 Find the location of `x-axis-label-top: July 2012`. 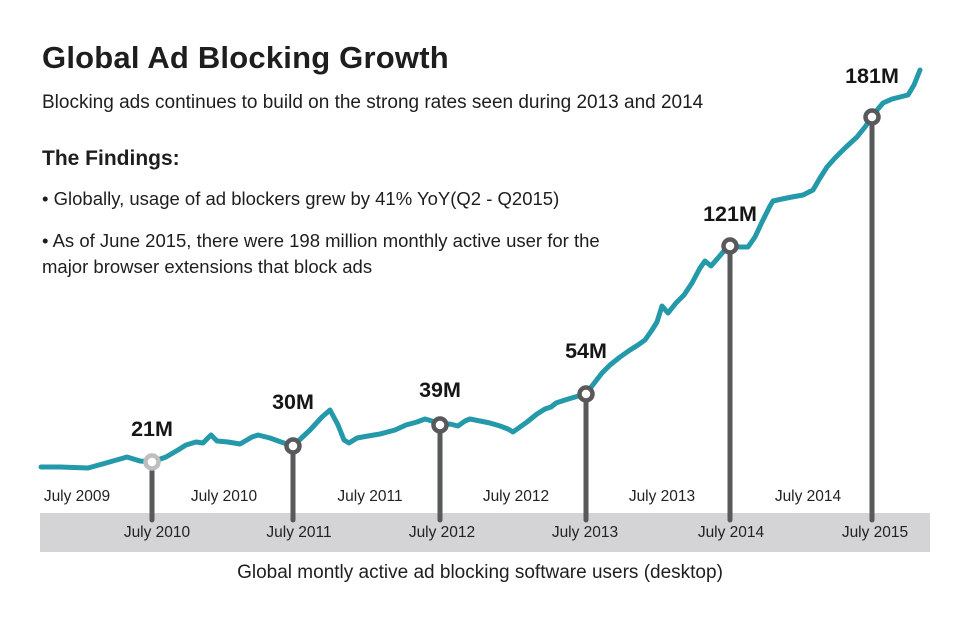

x-axis-label-top: July 2012 is located at coordinates (516, 496).